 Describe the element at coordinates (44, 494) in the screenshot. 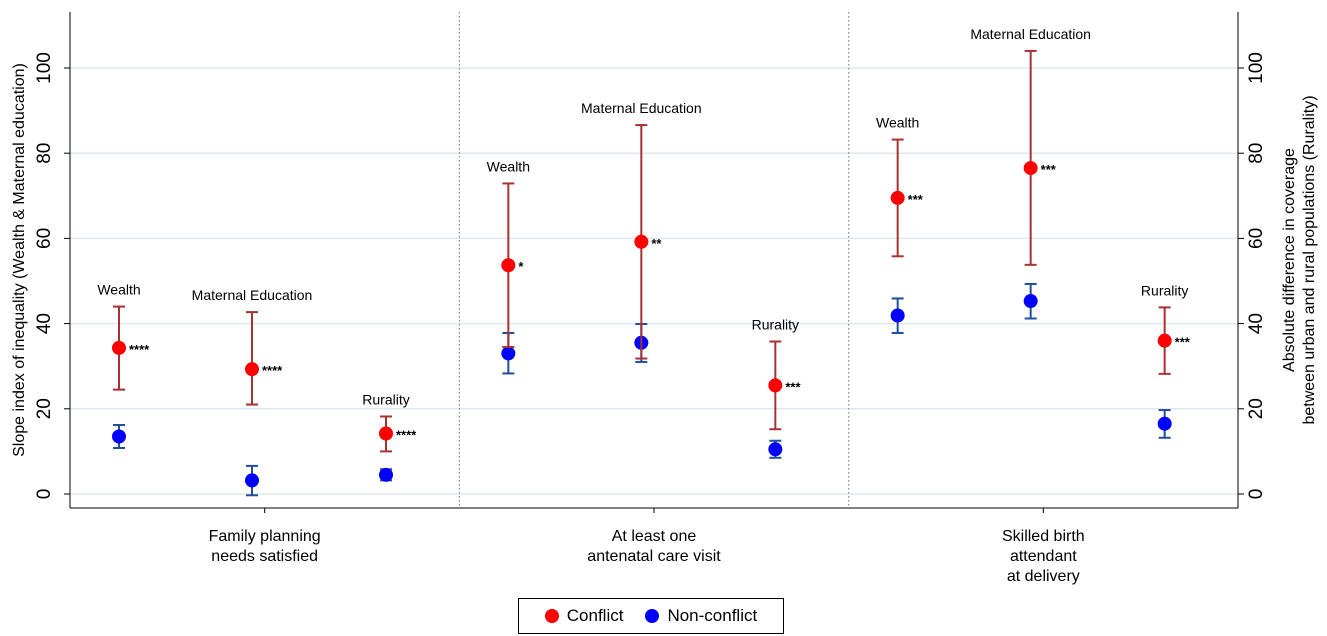

I see `y-tick-label-left: 0` at that location.